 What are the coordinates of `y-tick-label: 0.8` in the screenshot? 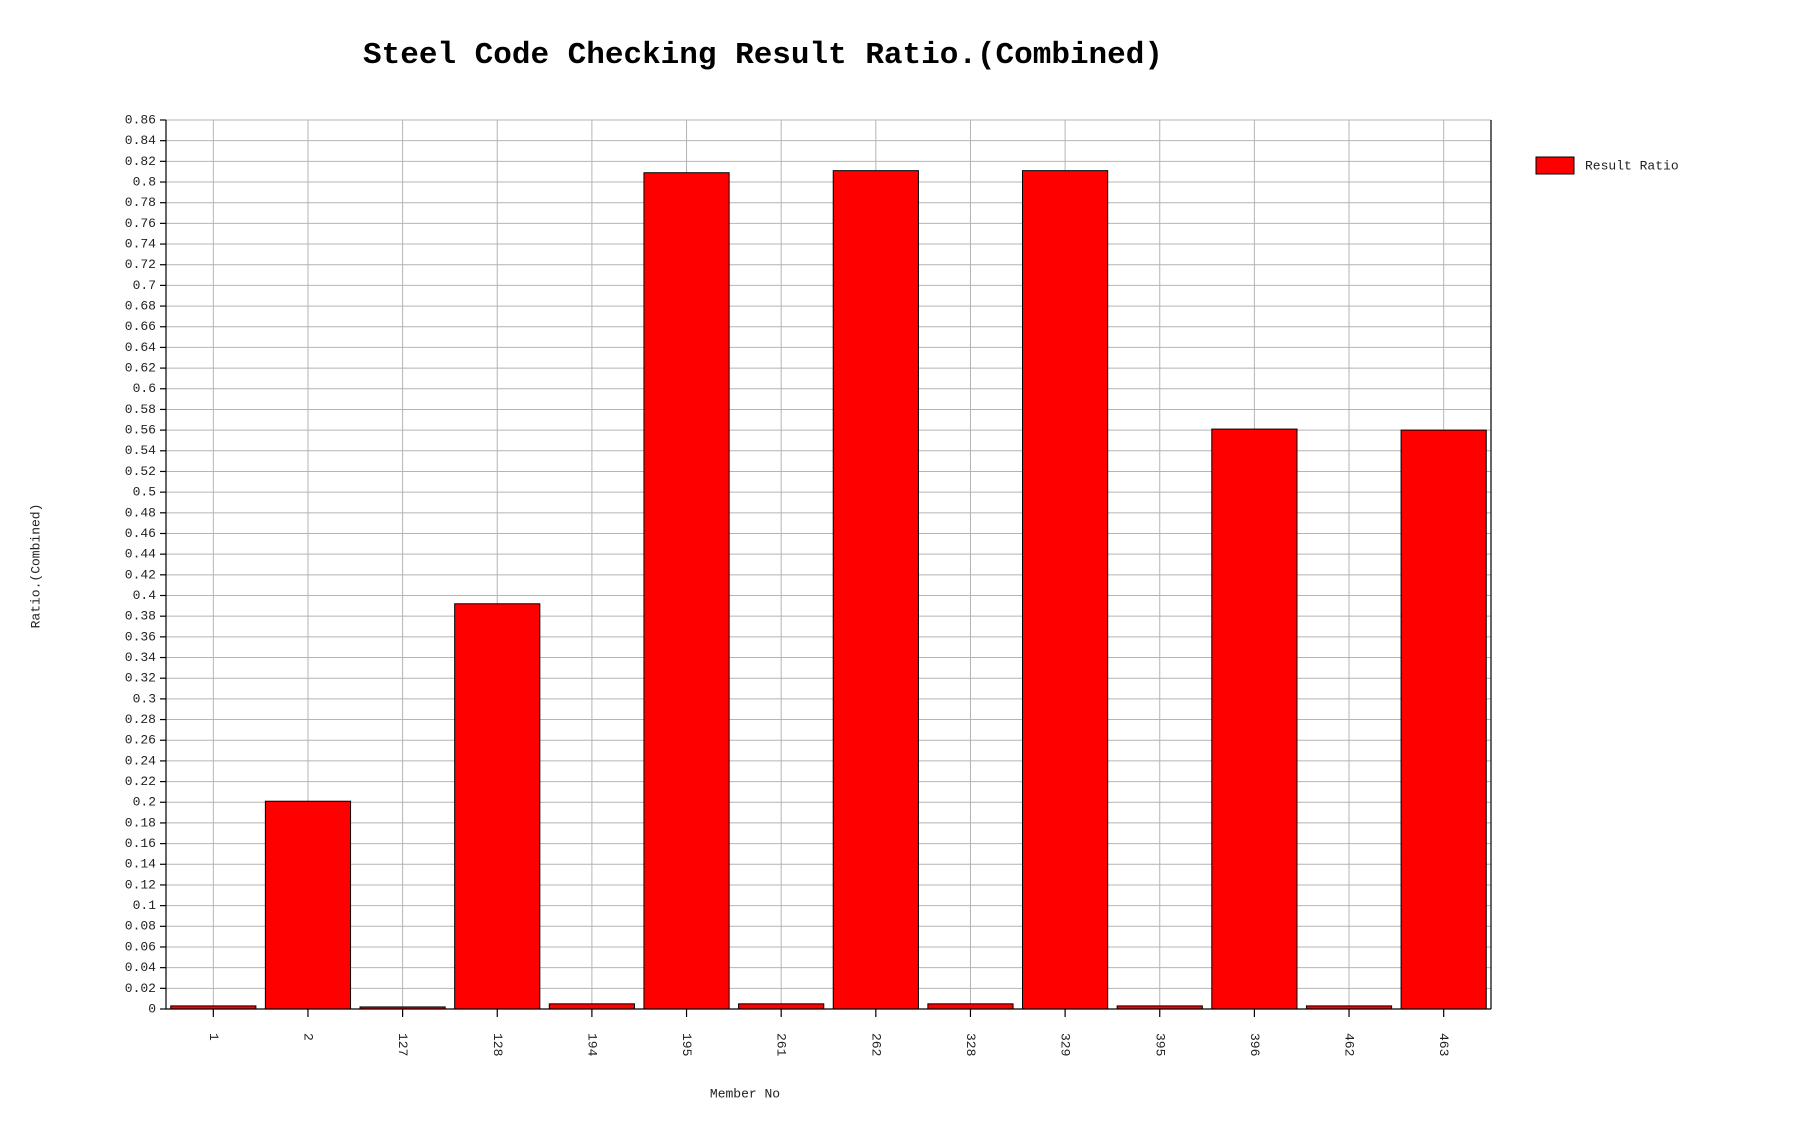 It's located at (144, 181).